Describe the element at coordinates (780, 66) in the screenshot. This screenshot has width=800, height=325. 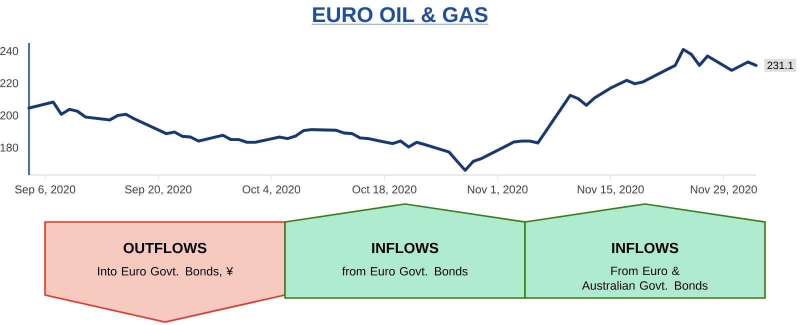
I see `data-label: 231.1` at that location.